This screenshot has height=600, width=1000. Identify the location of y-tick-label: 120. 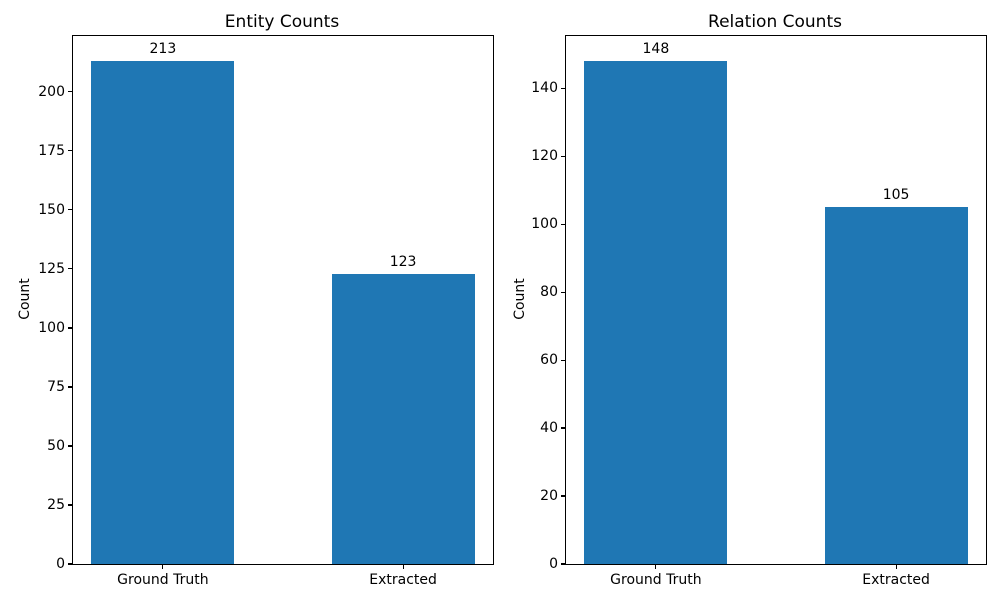
(544, 156).